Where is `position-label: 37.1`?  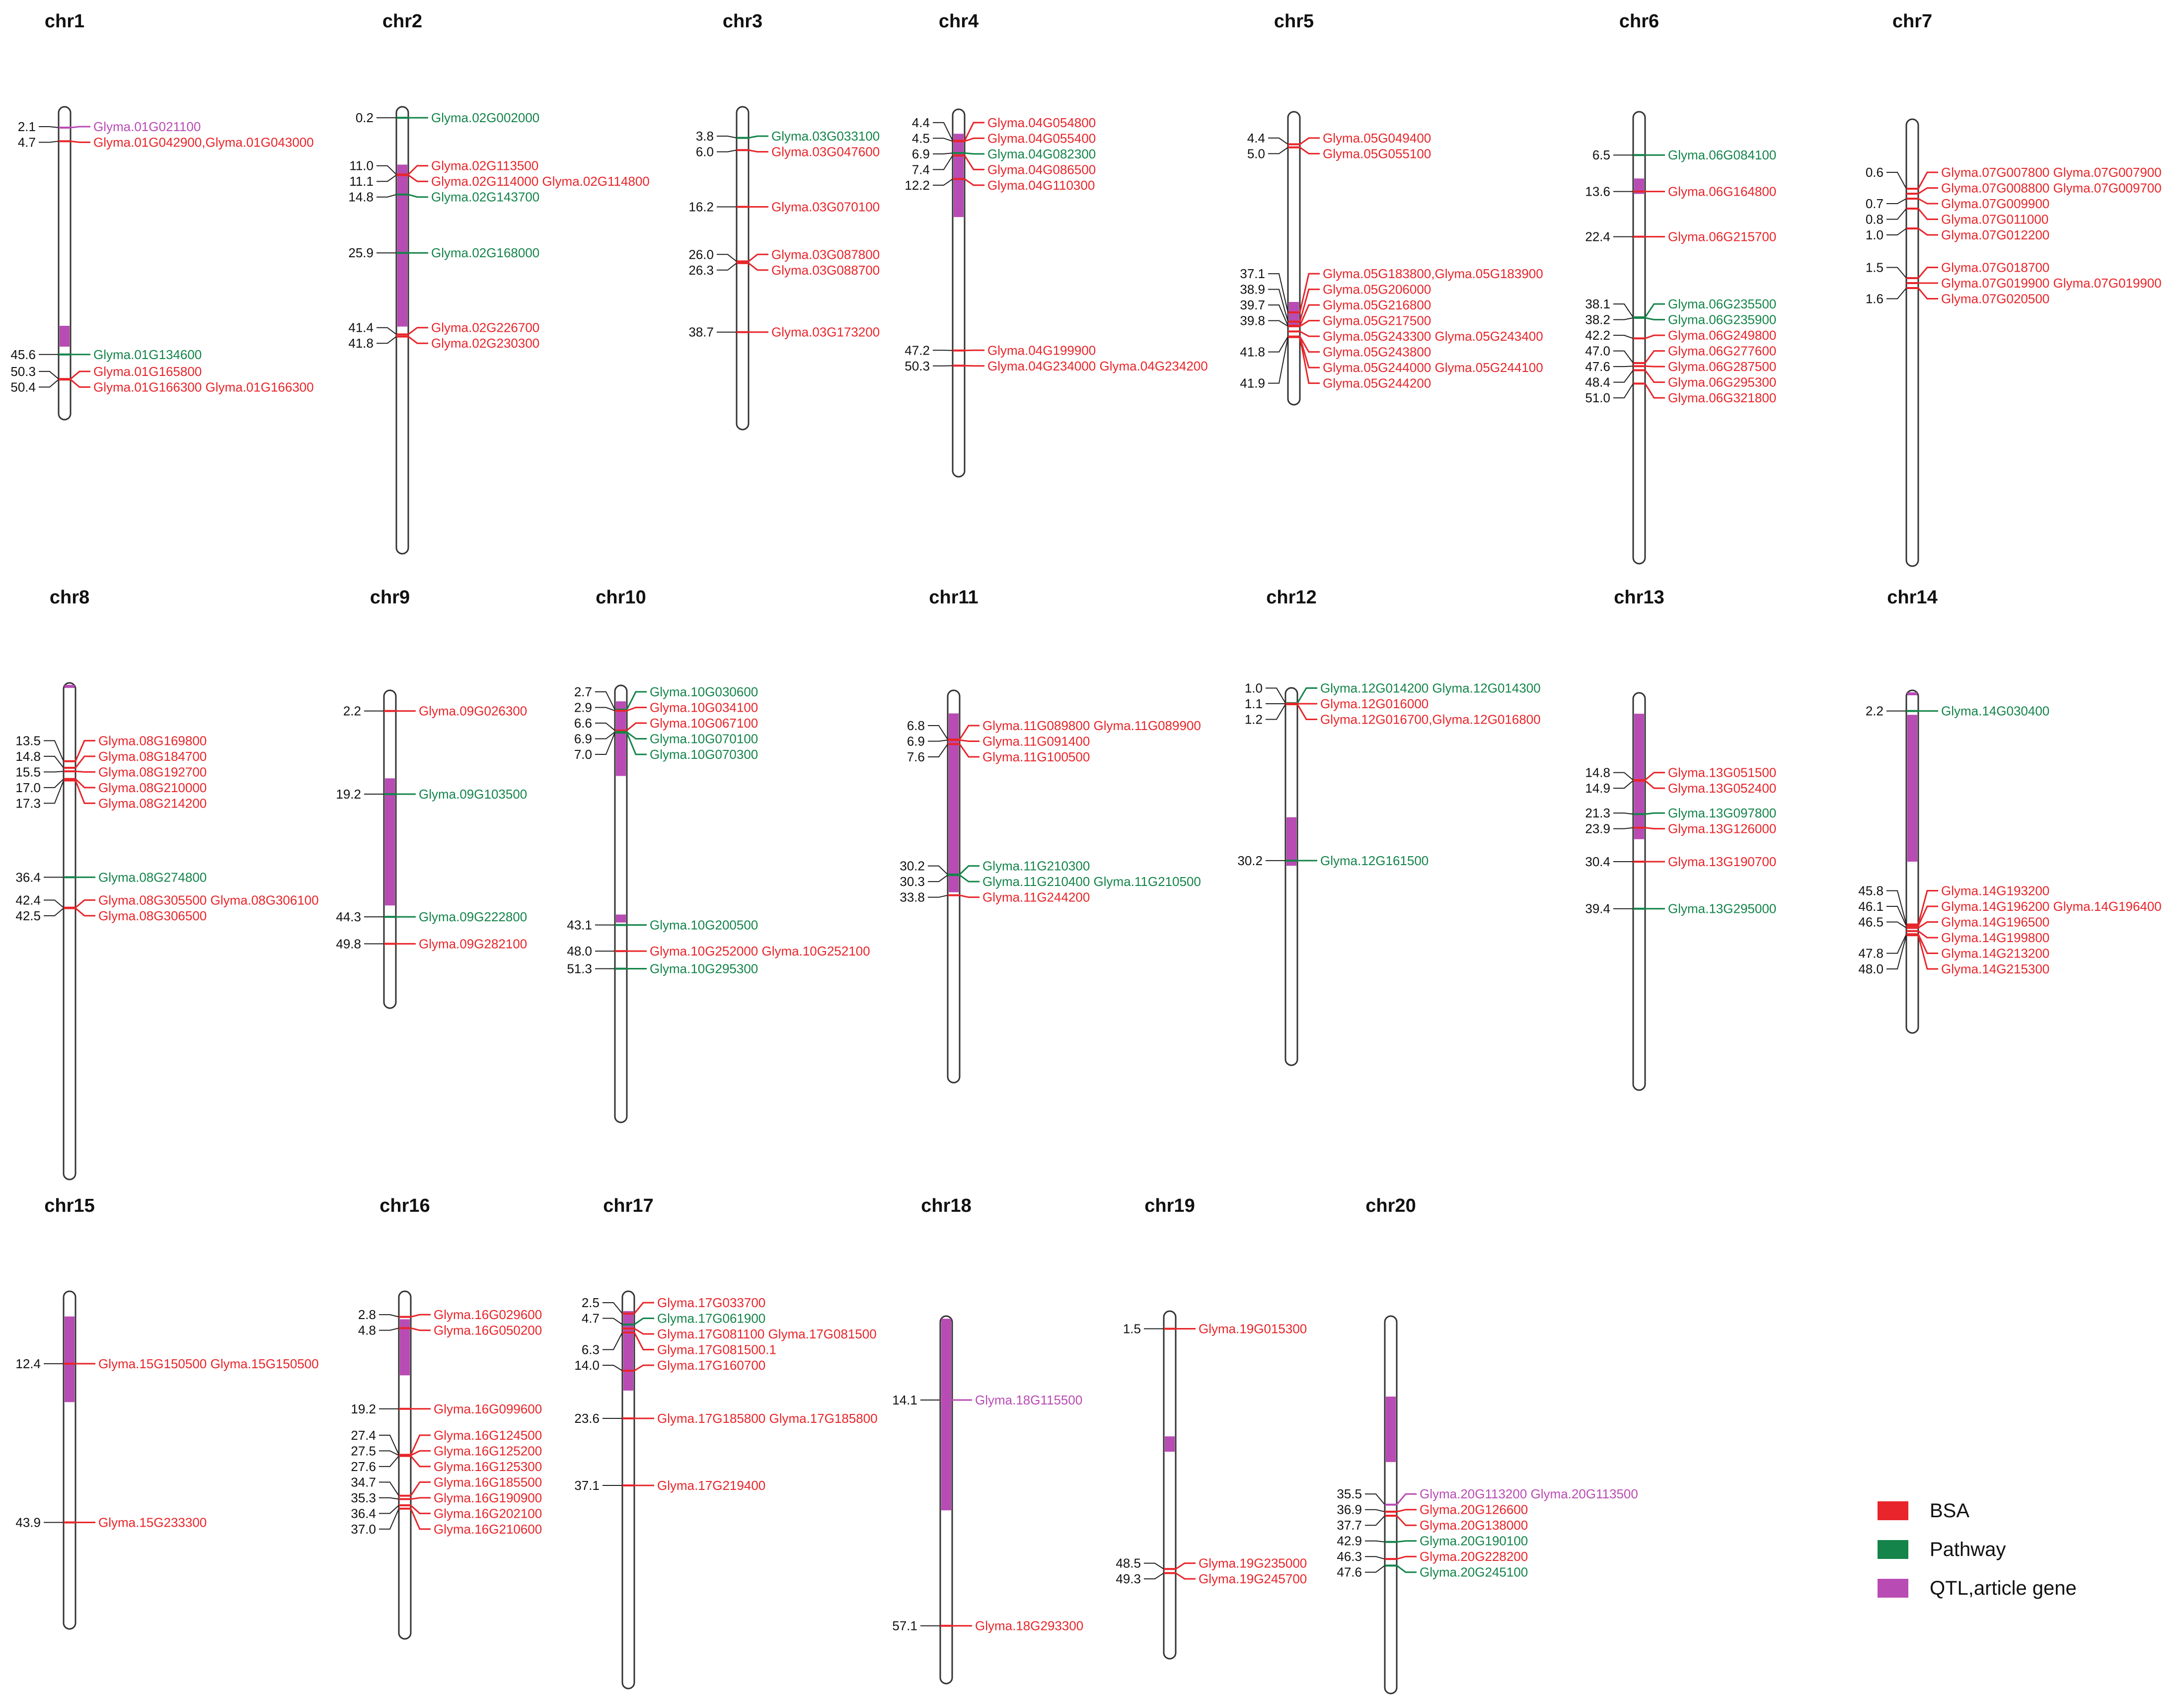
position-label: 37.1 is located at coordinates (587, 1486).